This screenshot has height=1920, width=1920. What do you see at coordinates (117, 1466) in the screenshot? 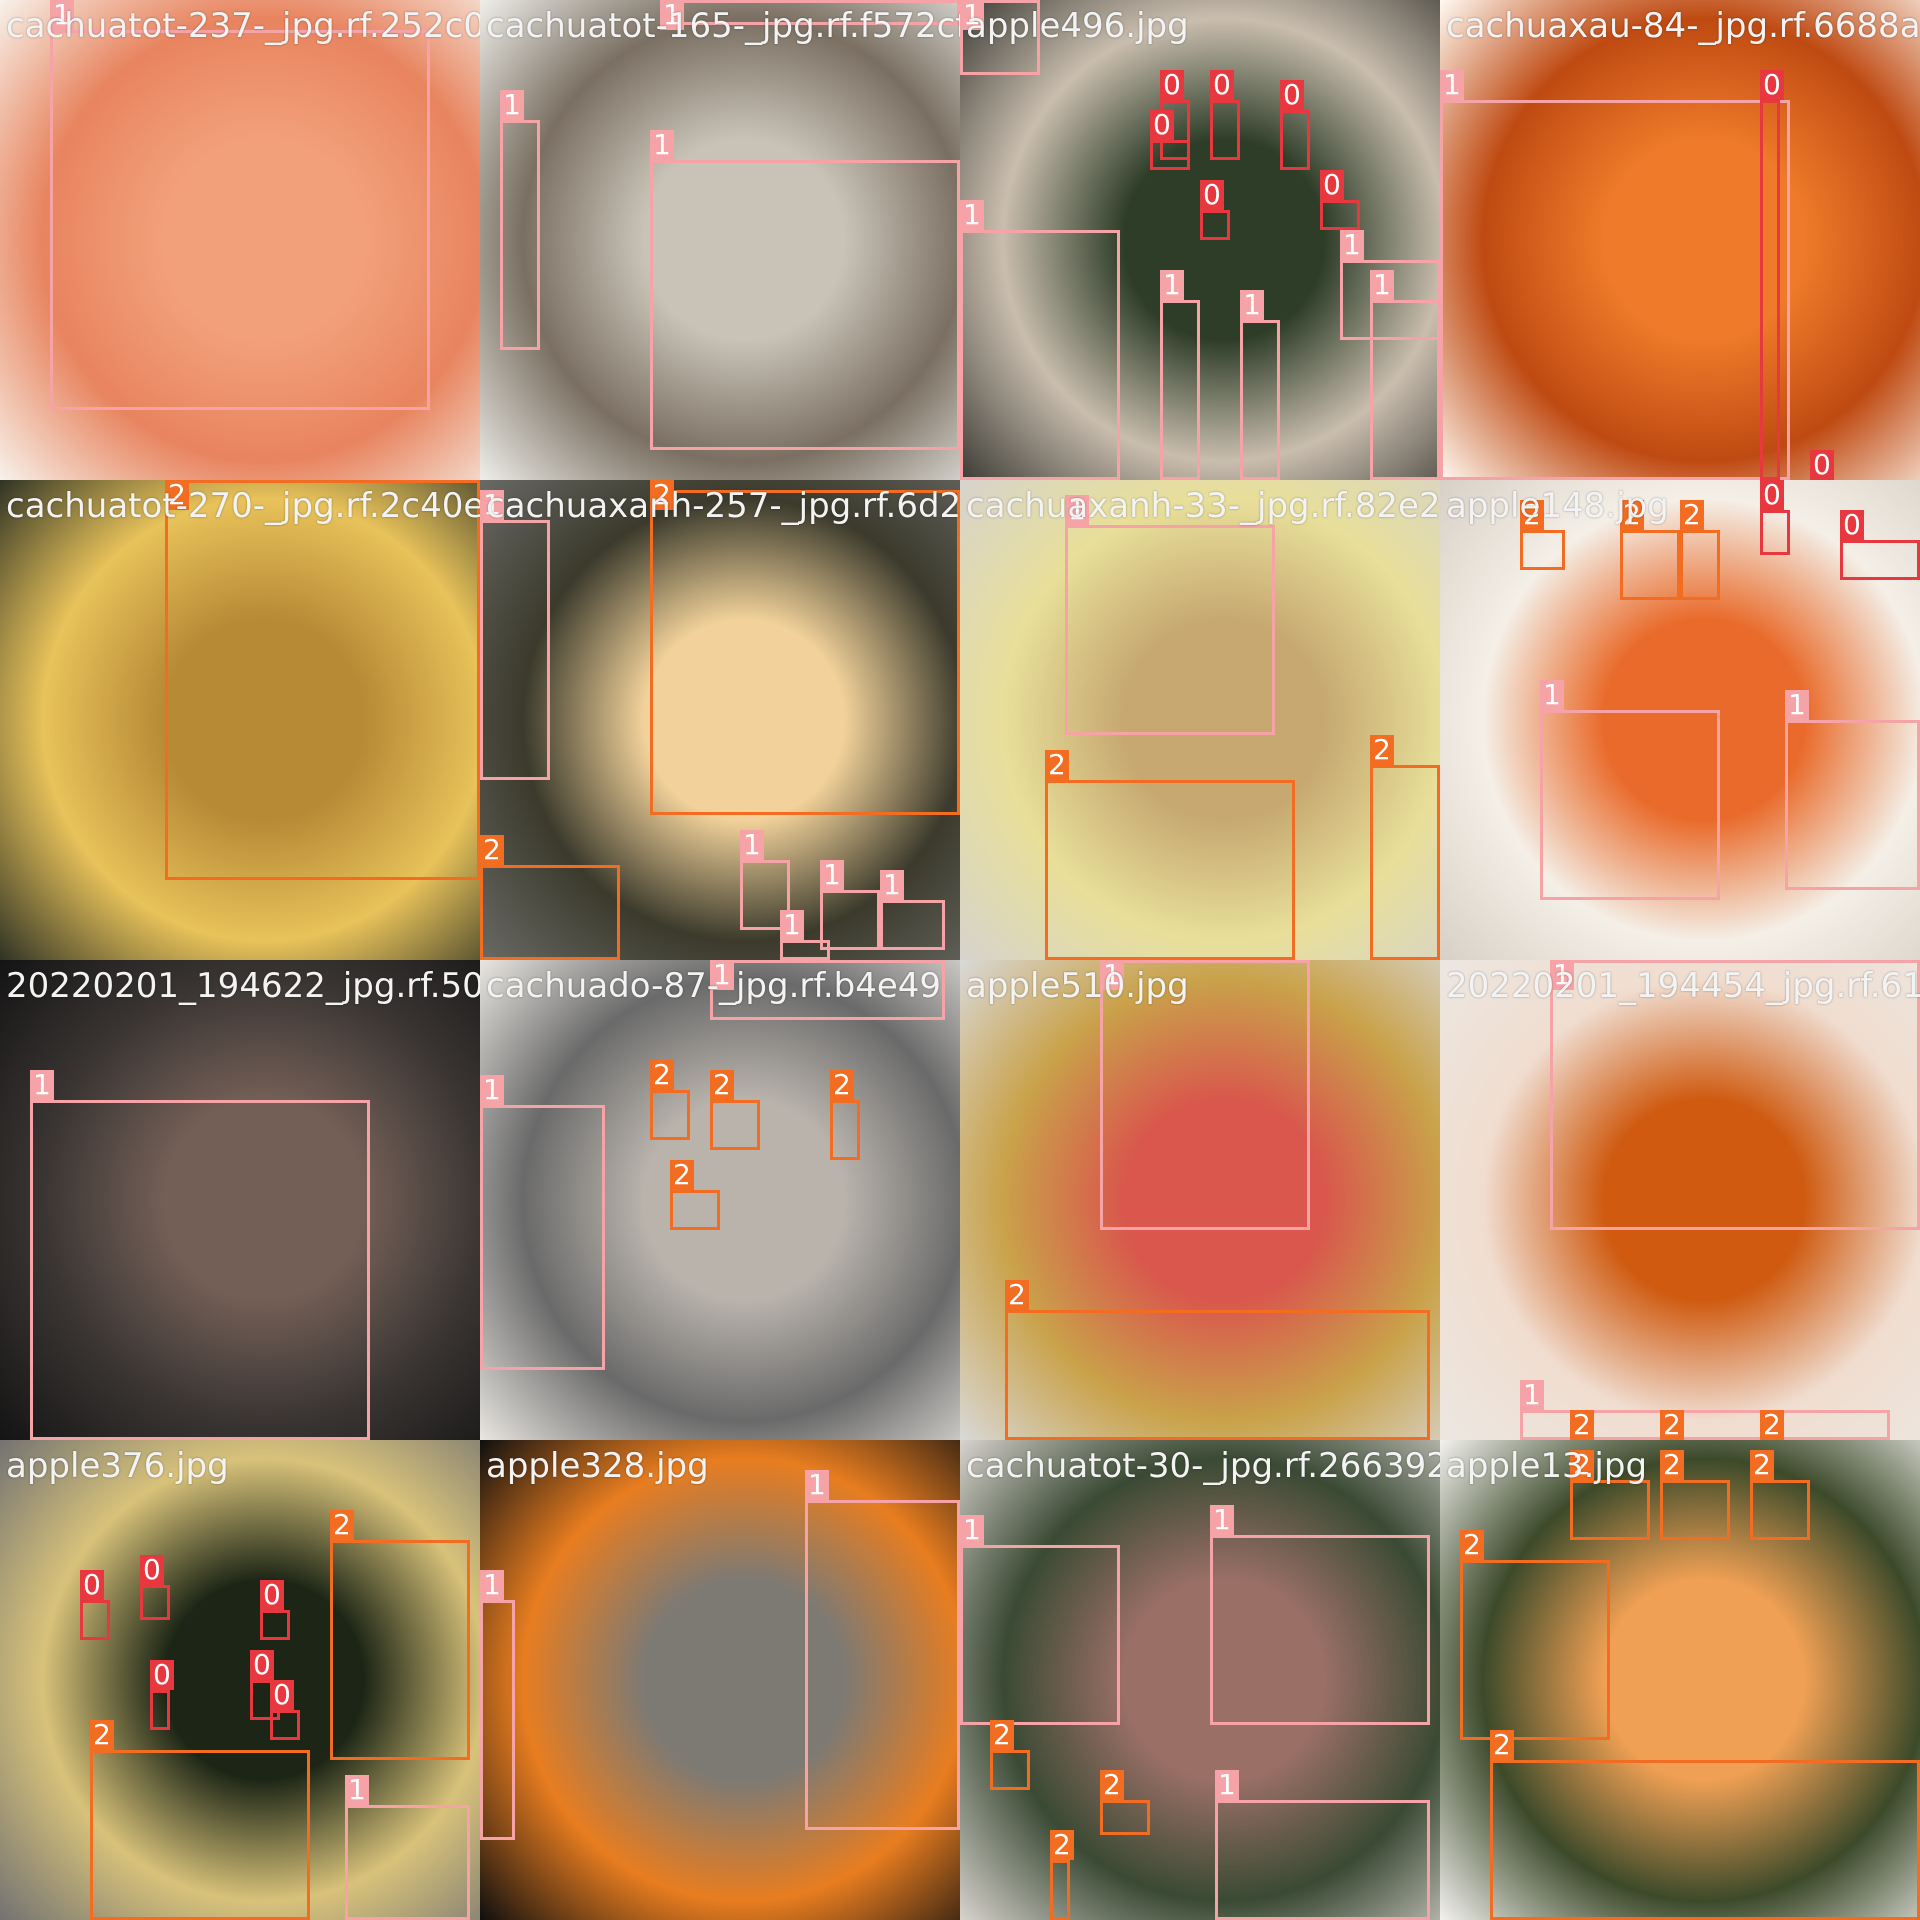
I see `image-filename: apple376.jpg` at bounding box center [117, 1466].